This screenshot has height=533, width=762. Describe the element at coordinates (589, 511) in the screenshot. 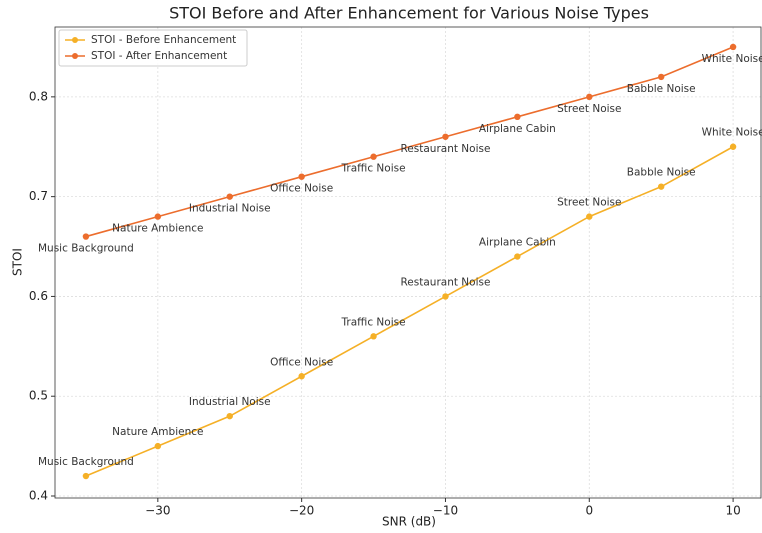

I see `x-tick-label: 0` at that location.